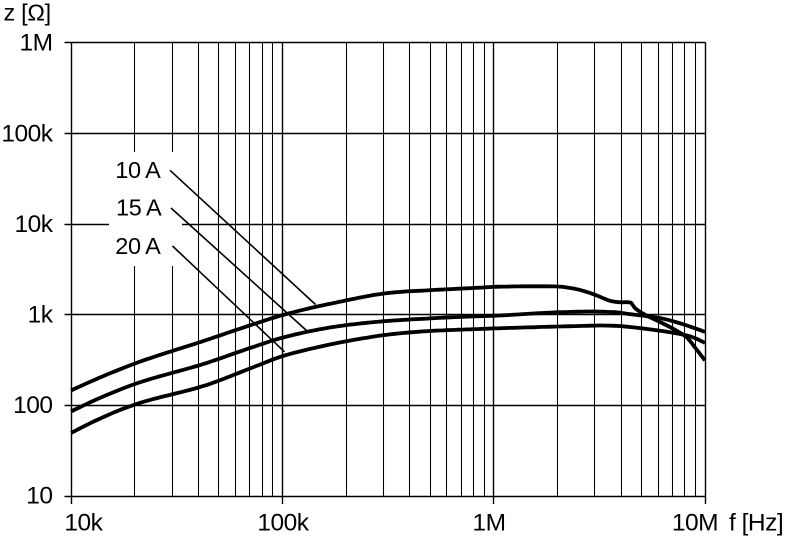 Image resolution: width=790 pixels, height=546 pixels. What do you see at coordinates (139, 208) in the screenshot?
I see `svg-text: 15 A` at bounding box center [139, 208].